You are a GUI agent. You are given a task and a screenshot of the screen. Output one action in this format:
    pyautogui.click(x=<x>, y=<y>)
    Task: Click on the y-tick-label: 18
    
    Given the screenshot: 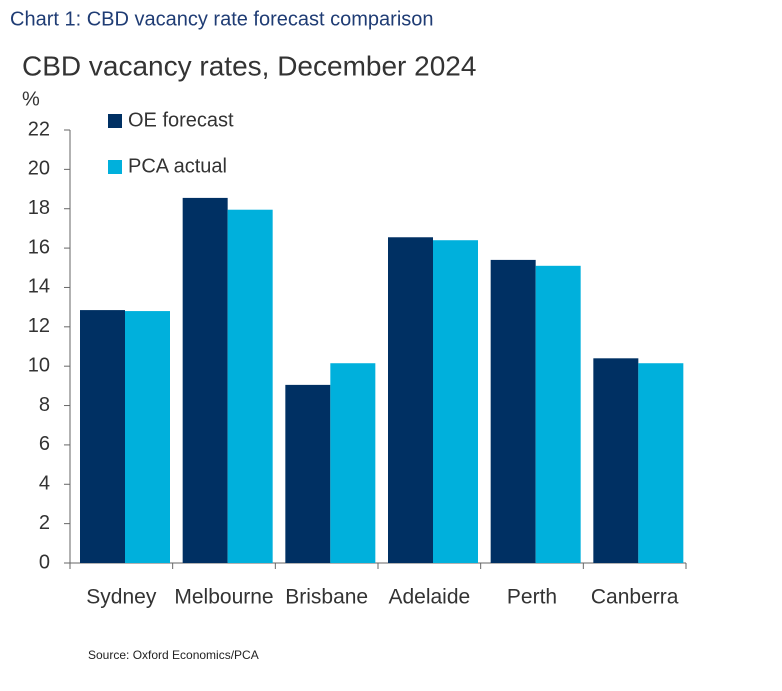 What is the action you would take?
    pyautogui.click(x=39, y=208)
    